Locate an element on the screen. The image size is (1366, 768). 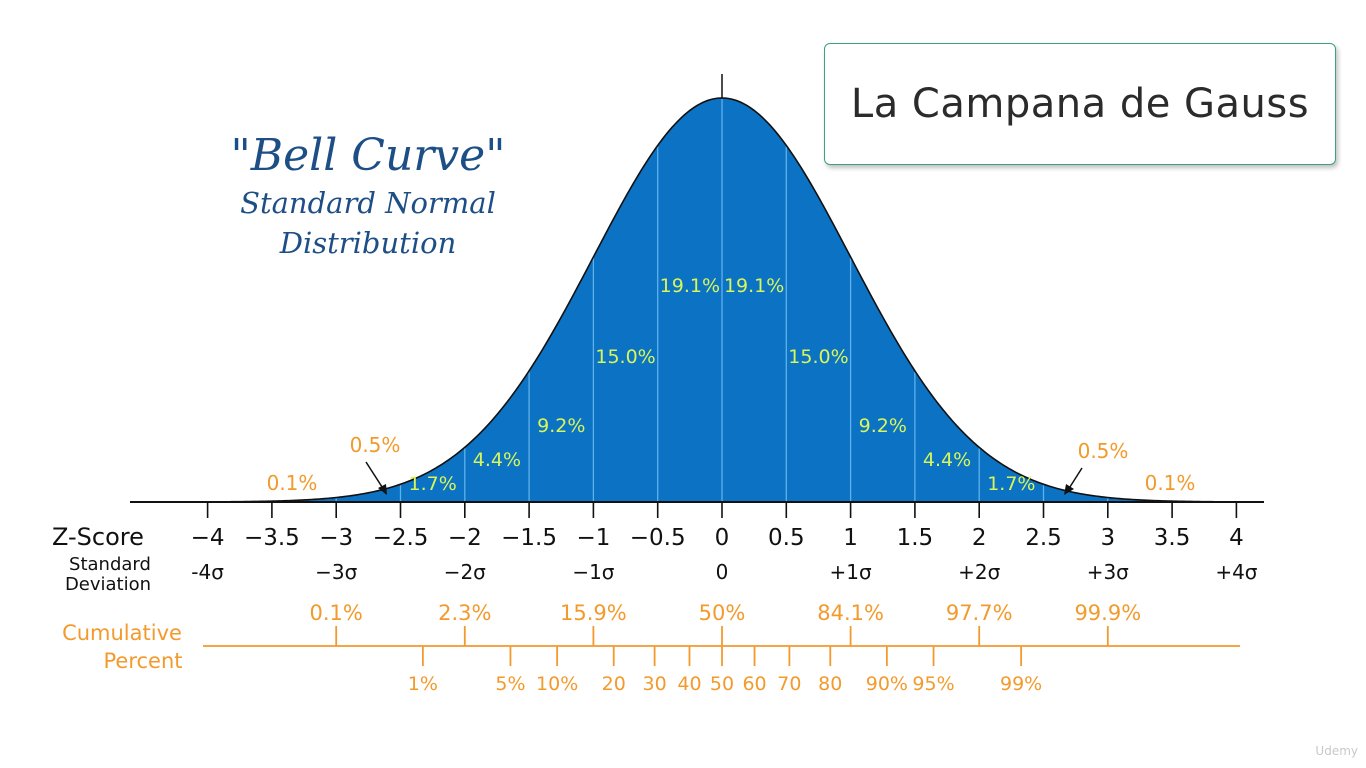
cumulative-major-label: 99.9% is located at coordinates (1107, 613).